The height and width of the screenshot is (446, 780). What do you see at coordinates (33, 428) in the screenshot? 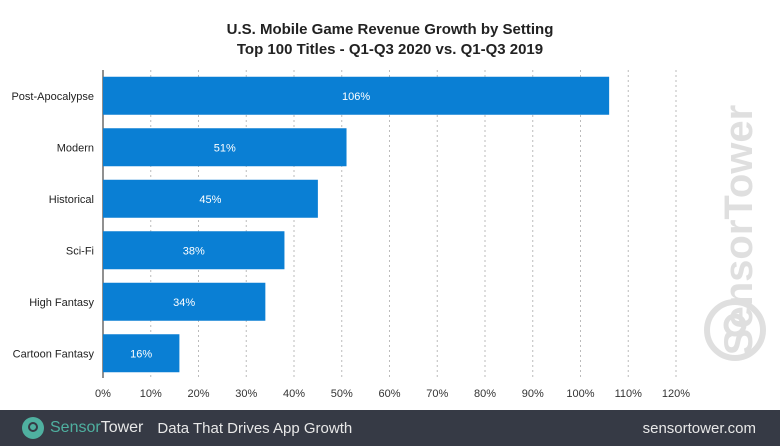
I see `sensortower-logo-icon` at bounding box center [33, 428].